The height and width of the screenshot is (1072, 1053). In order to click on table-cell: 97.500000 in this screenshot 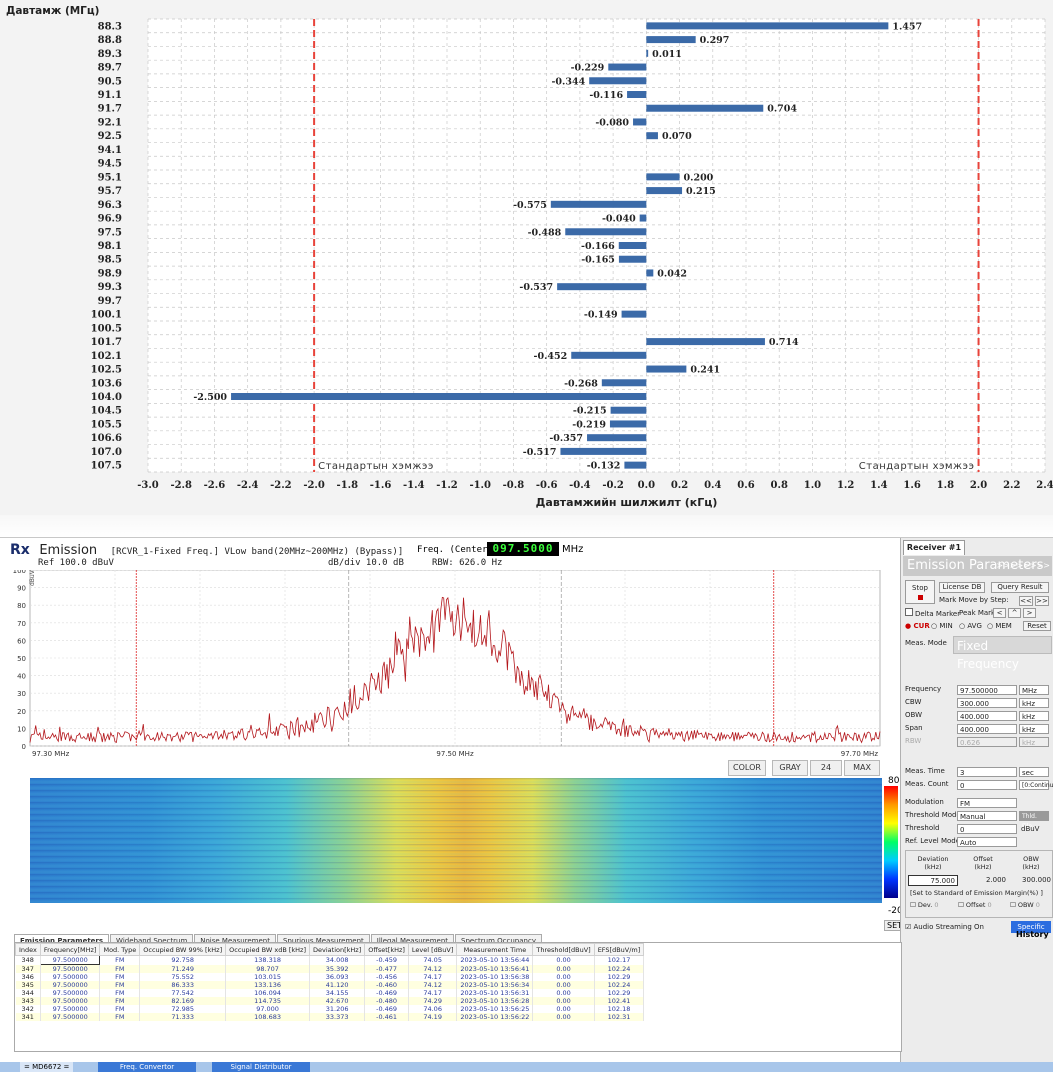, I will do `click(70, 985)`.